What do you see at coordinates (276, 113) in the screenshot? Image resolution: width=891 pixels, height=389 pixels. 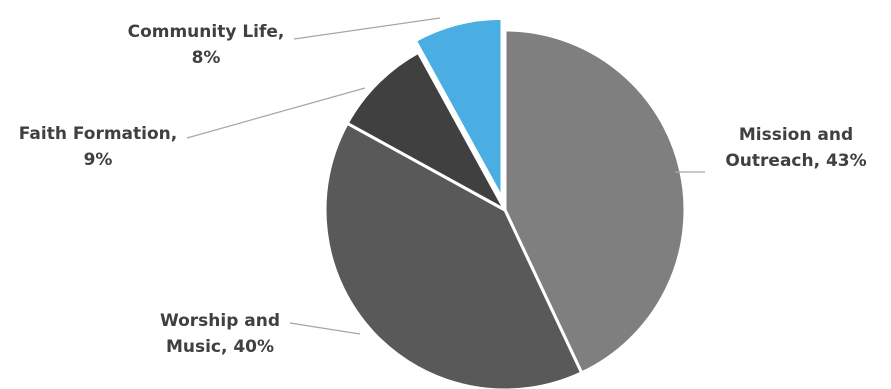 I see `leader-line-faith-formation` at bounding box center [276, 113].